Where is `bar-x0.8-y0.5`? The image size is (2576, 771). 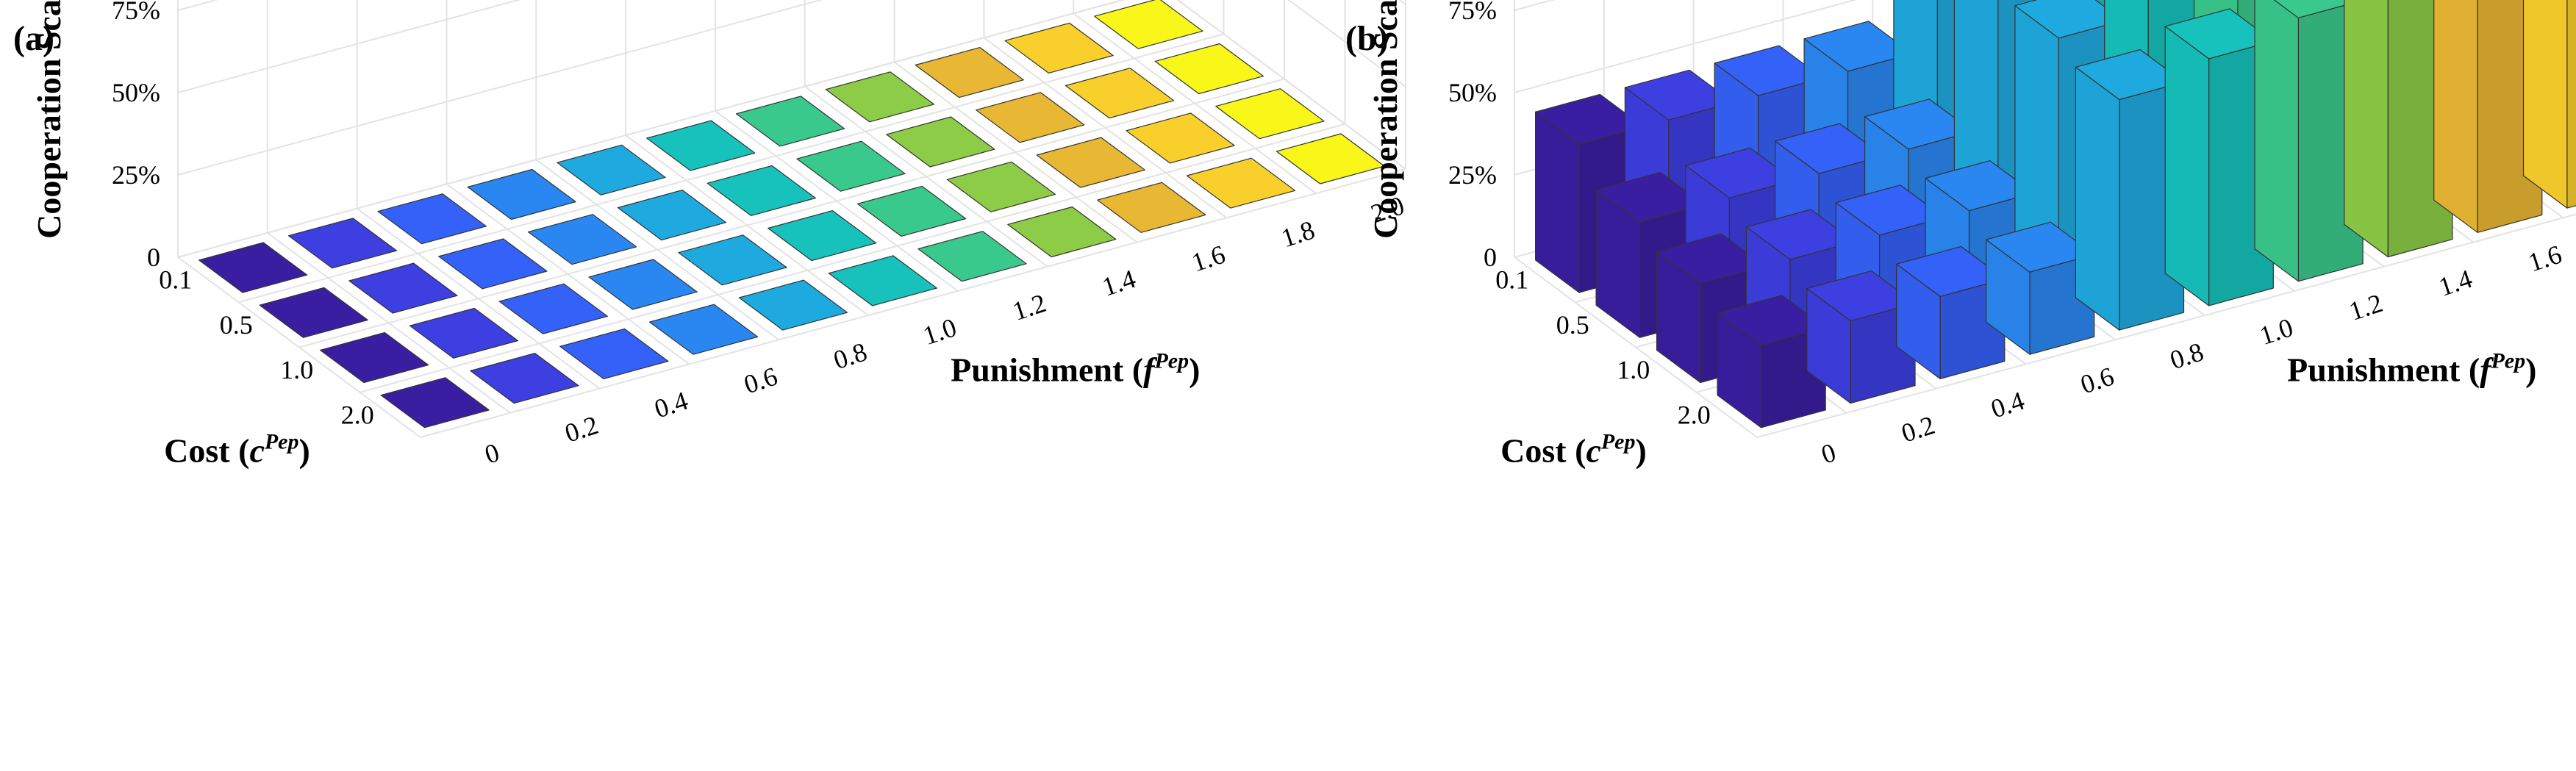
bar-x0.8-y0.5 is located at coordinates (672, 216).